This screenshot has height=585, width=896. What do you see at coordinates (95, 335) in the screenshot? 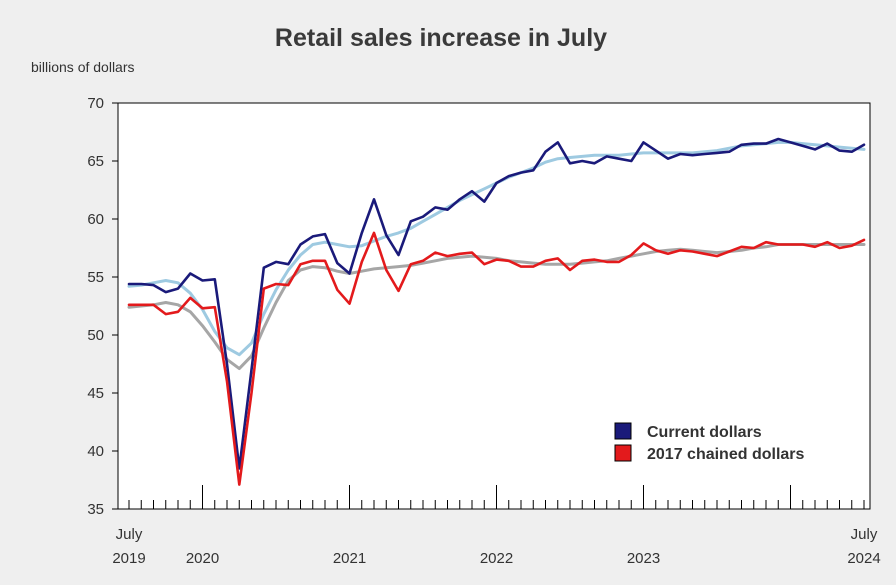
I see `y-tick-label: 50` at bounding box center [95, 335].